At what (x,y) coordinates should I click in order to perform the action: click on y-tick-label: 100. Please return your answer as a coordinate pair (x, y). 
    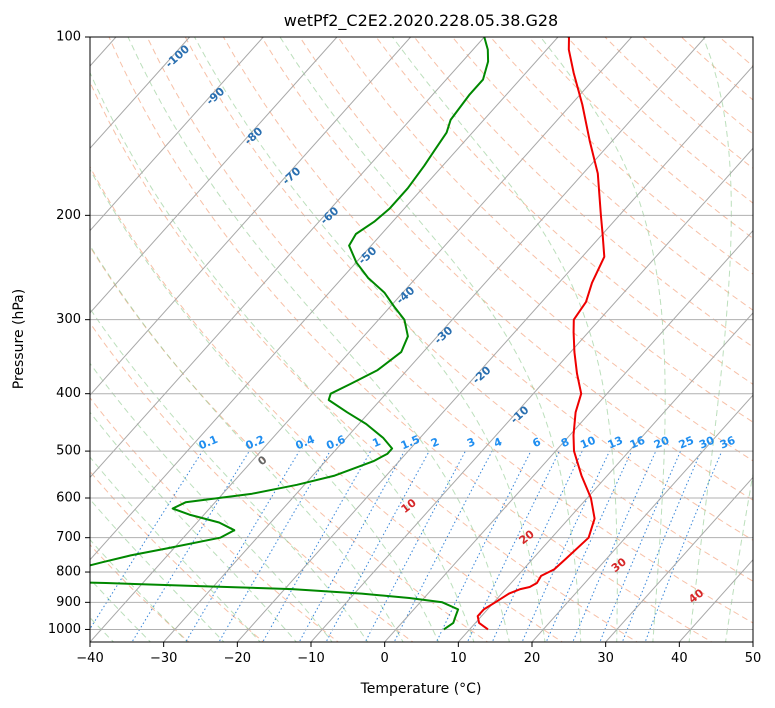
    Looking at the image, I should click on (68, 37).